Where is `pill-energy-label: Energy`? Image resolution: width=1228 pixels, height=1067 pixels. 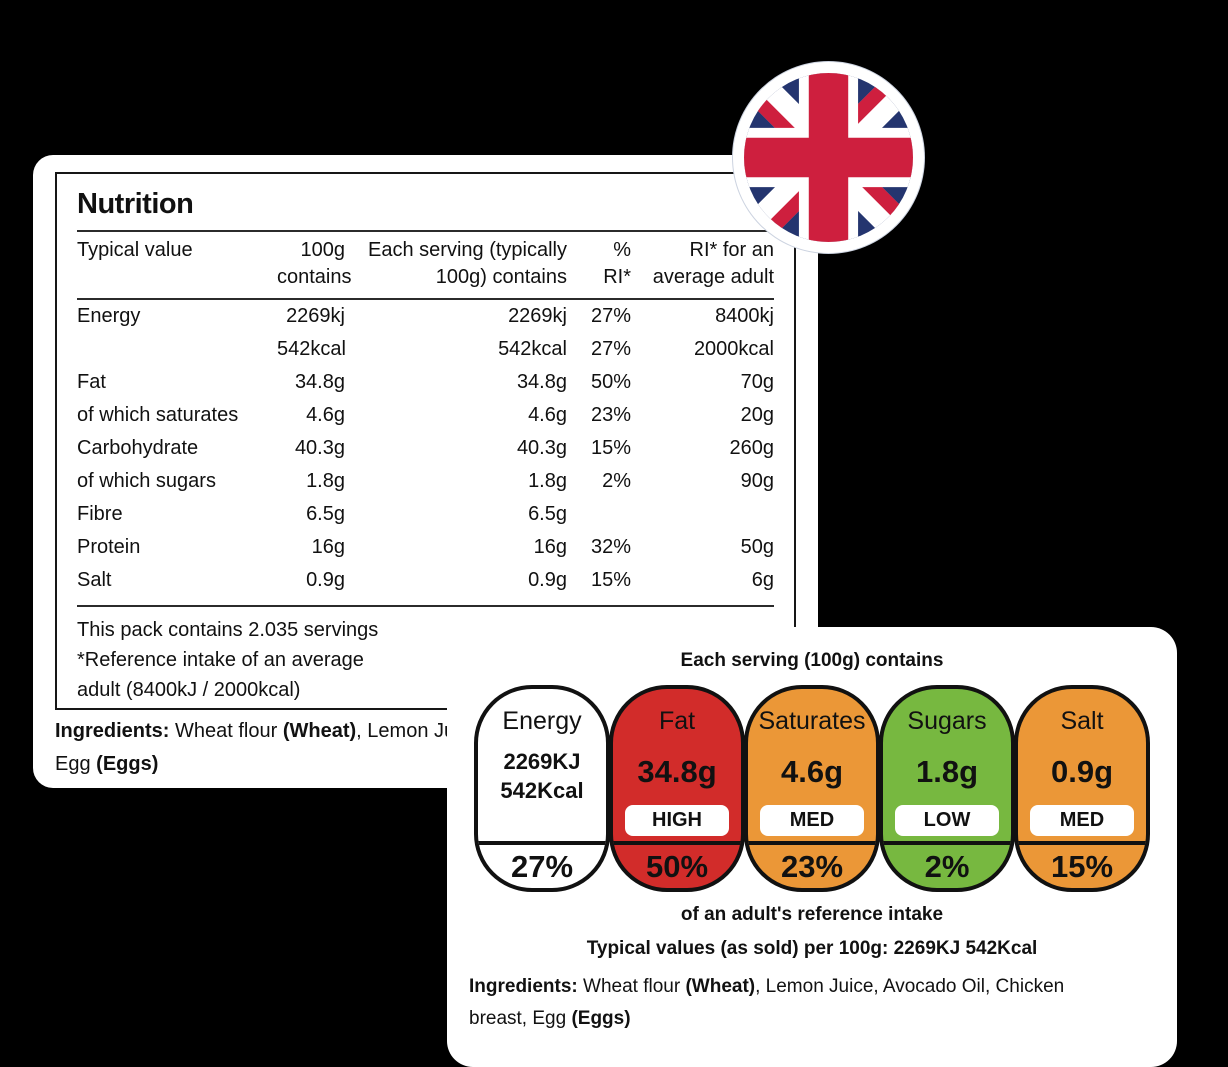 pill-energy-label: Energy is located at coordinates (542, 721).